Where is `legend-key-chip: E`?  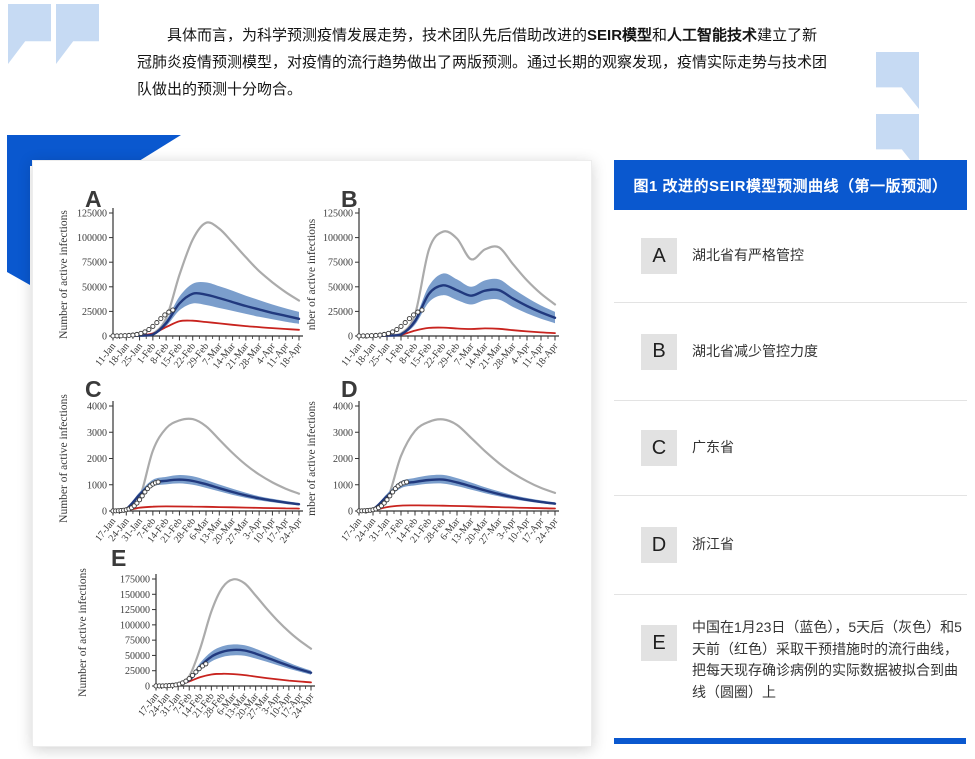 legend-key-chip: E is located at coordinates (659, 643).